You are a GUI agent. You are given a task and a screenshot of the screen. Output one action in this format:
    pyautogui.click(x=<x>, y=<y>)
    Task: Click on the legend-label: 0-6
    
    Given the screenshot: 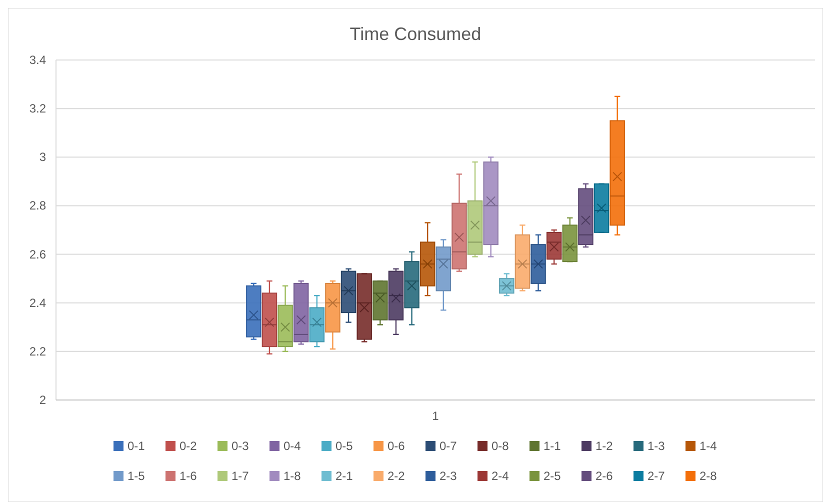 What is the action you would take?
    pyautogui.click(x=397, y=446)
    